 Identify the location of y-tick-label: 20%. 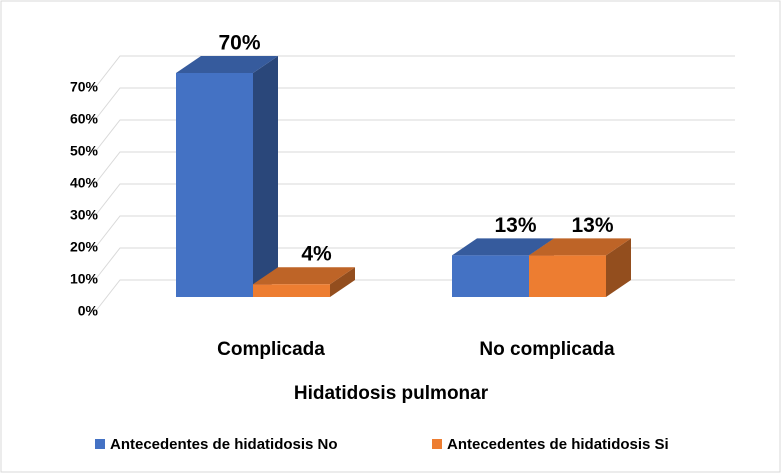
(84, 247).